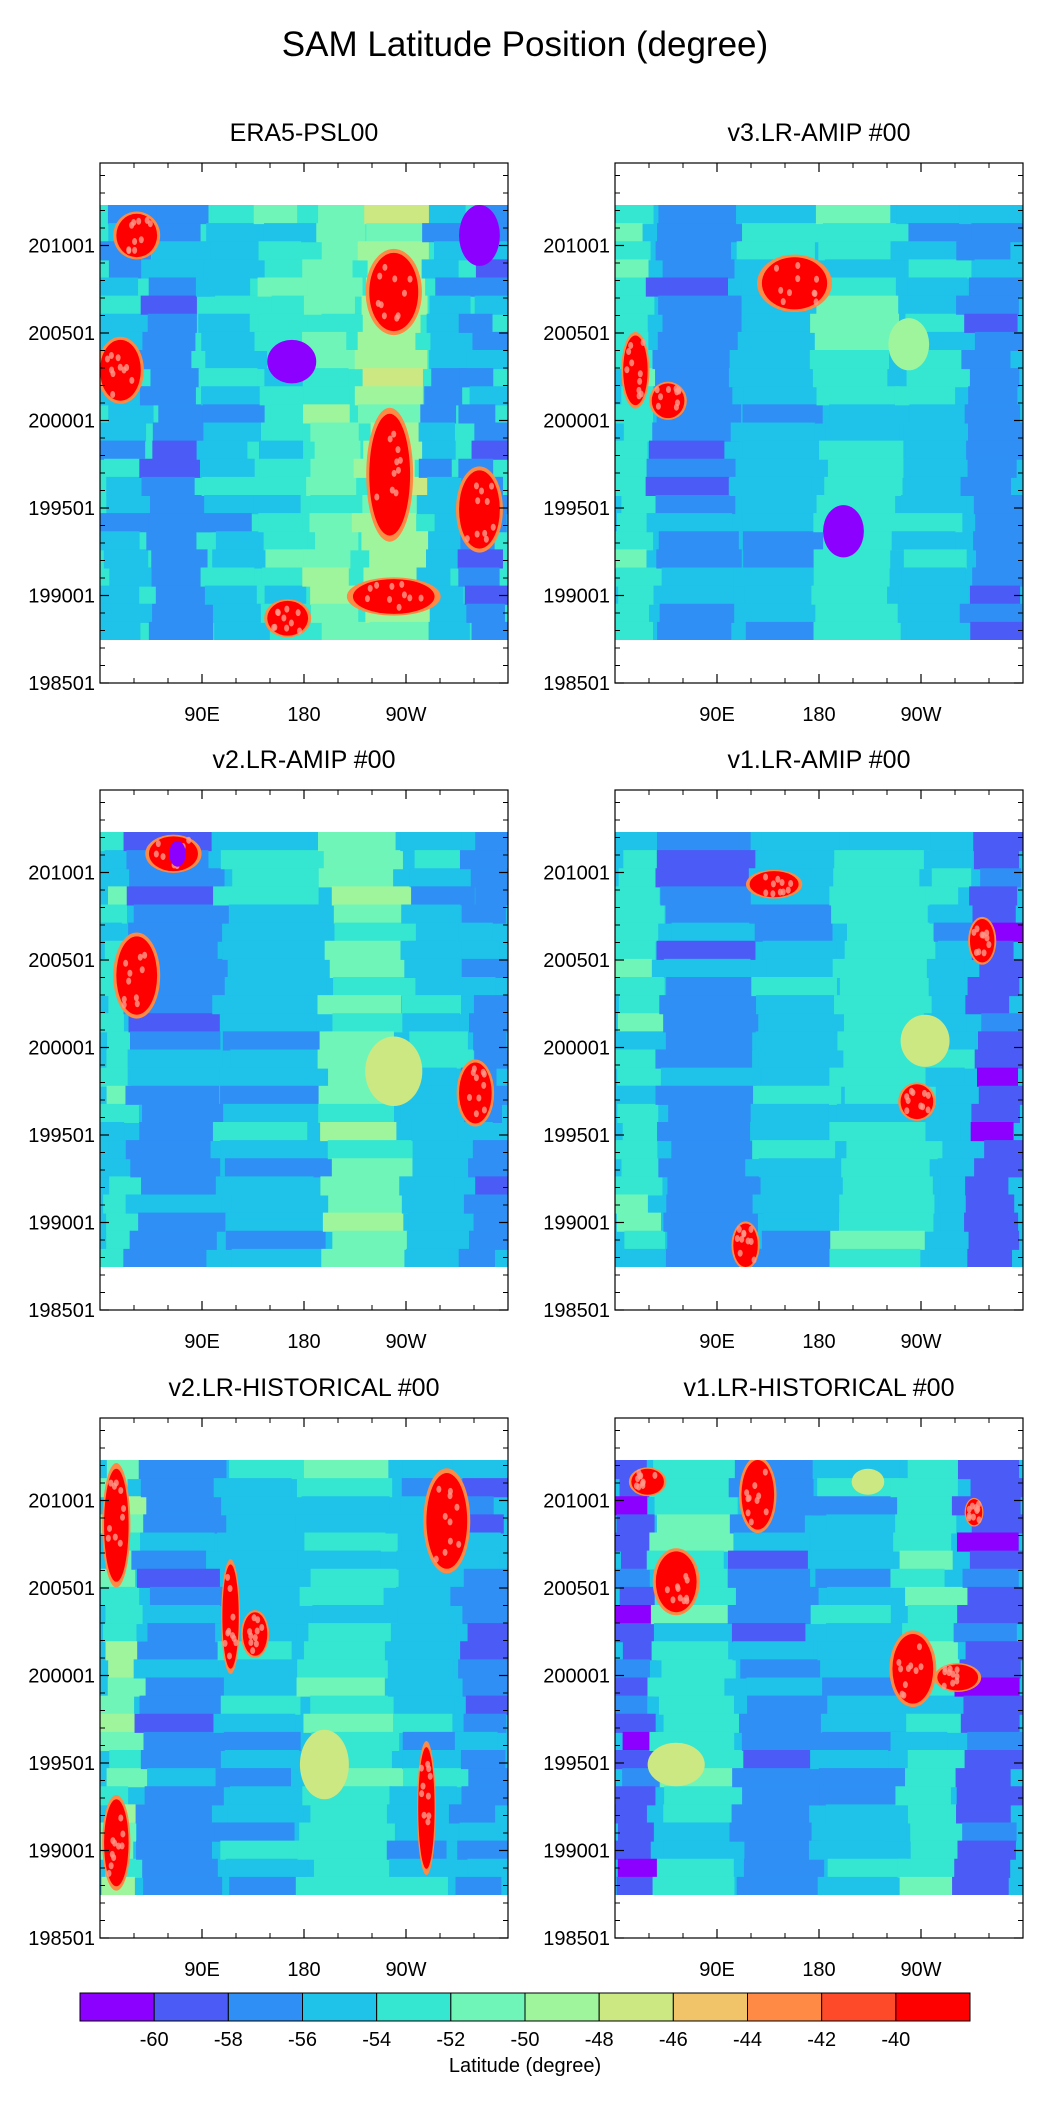 The height and width of the screenshot is (2111, 1051). What do you see at coordinates (920, 1342) in the screenshot?
I see `x-tick-label: 90W` at bounding box center [920, 1342].